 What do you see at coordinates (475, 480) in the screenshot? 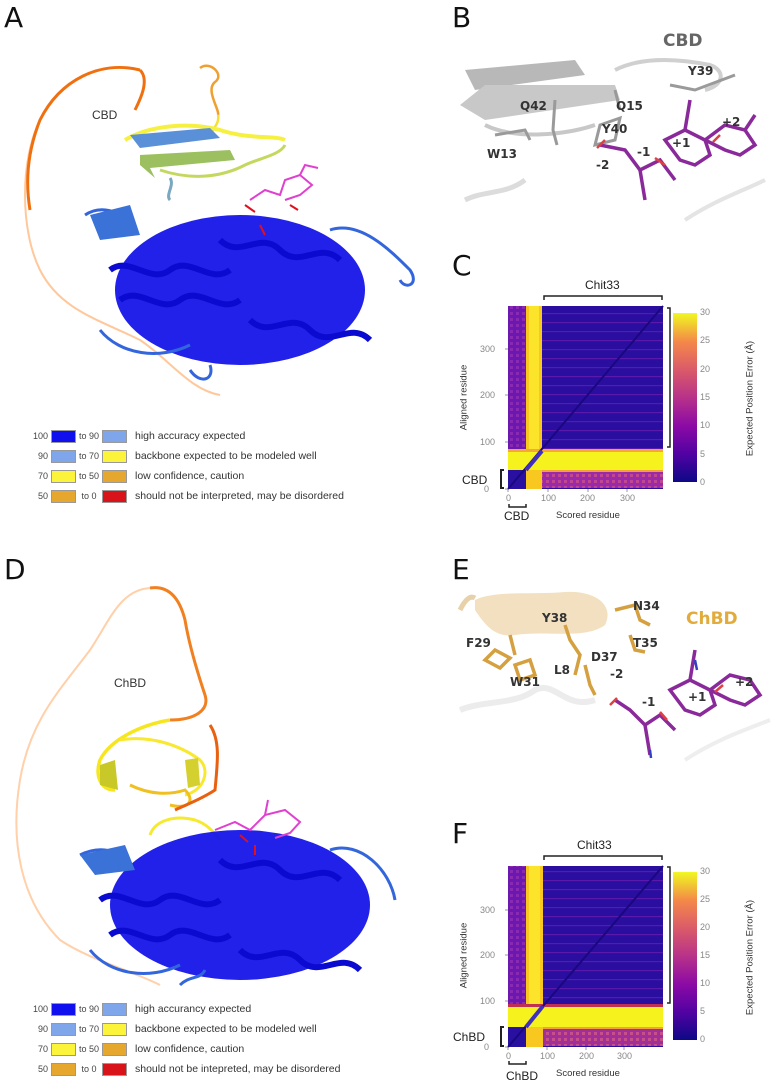
I see `bracket-label-cbd-left: CBD` at bounding box center [475, 480].